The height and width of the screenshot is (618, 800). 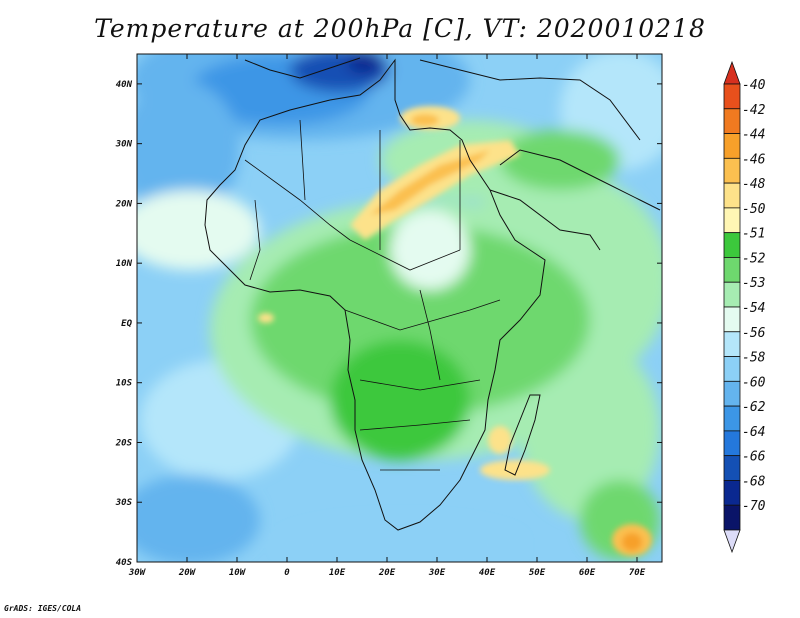 I want to click on lon-tick-label: 20W, so click(x=187, y=573).